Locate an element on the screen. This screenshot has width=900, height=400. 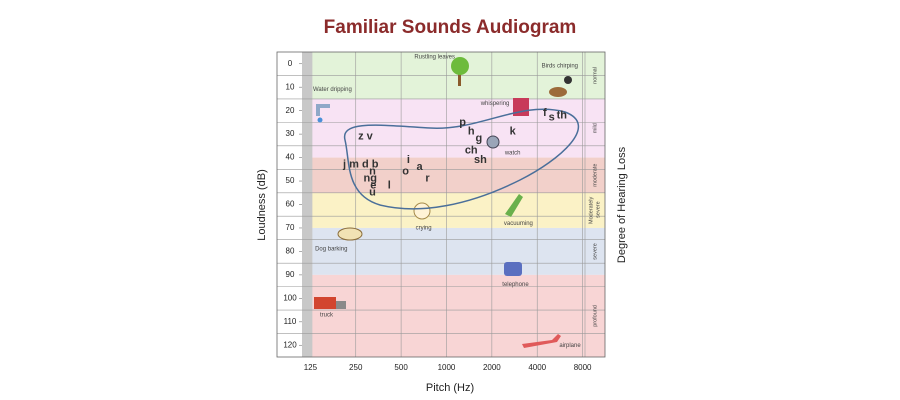
speech-sound: i is located at coordinates (408, 160).